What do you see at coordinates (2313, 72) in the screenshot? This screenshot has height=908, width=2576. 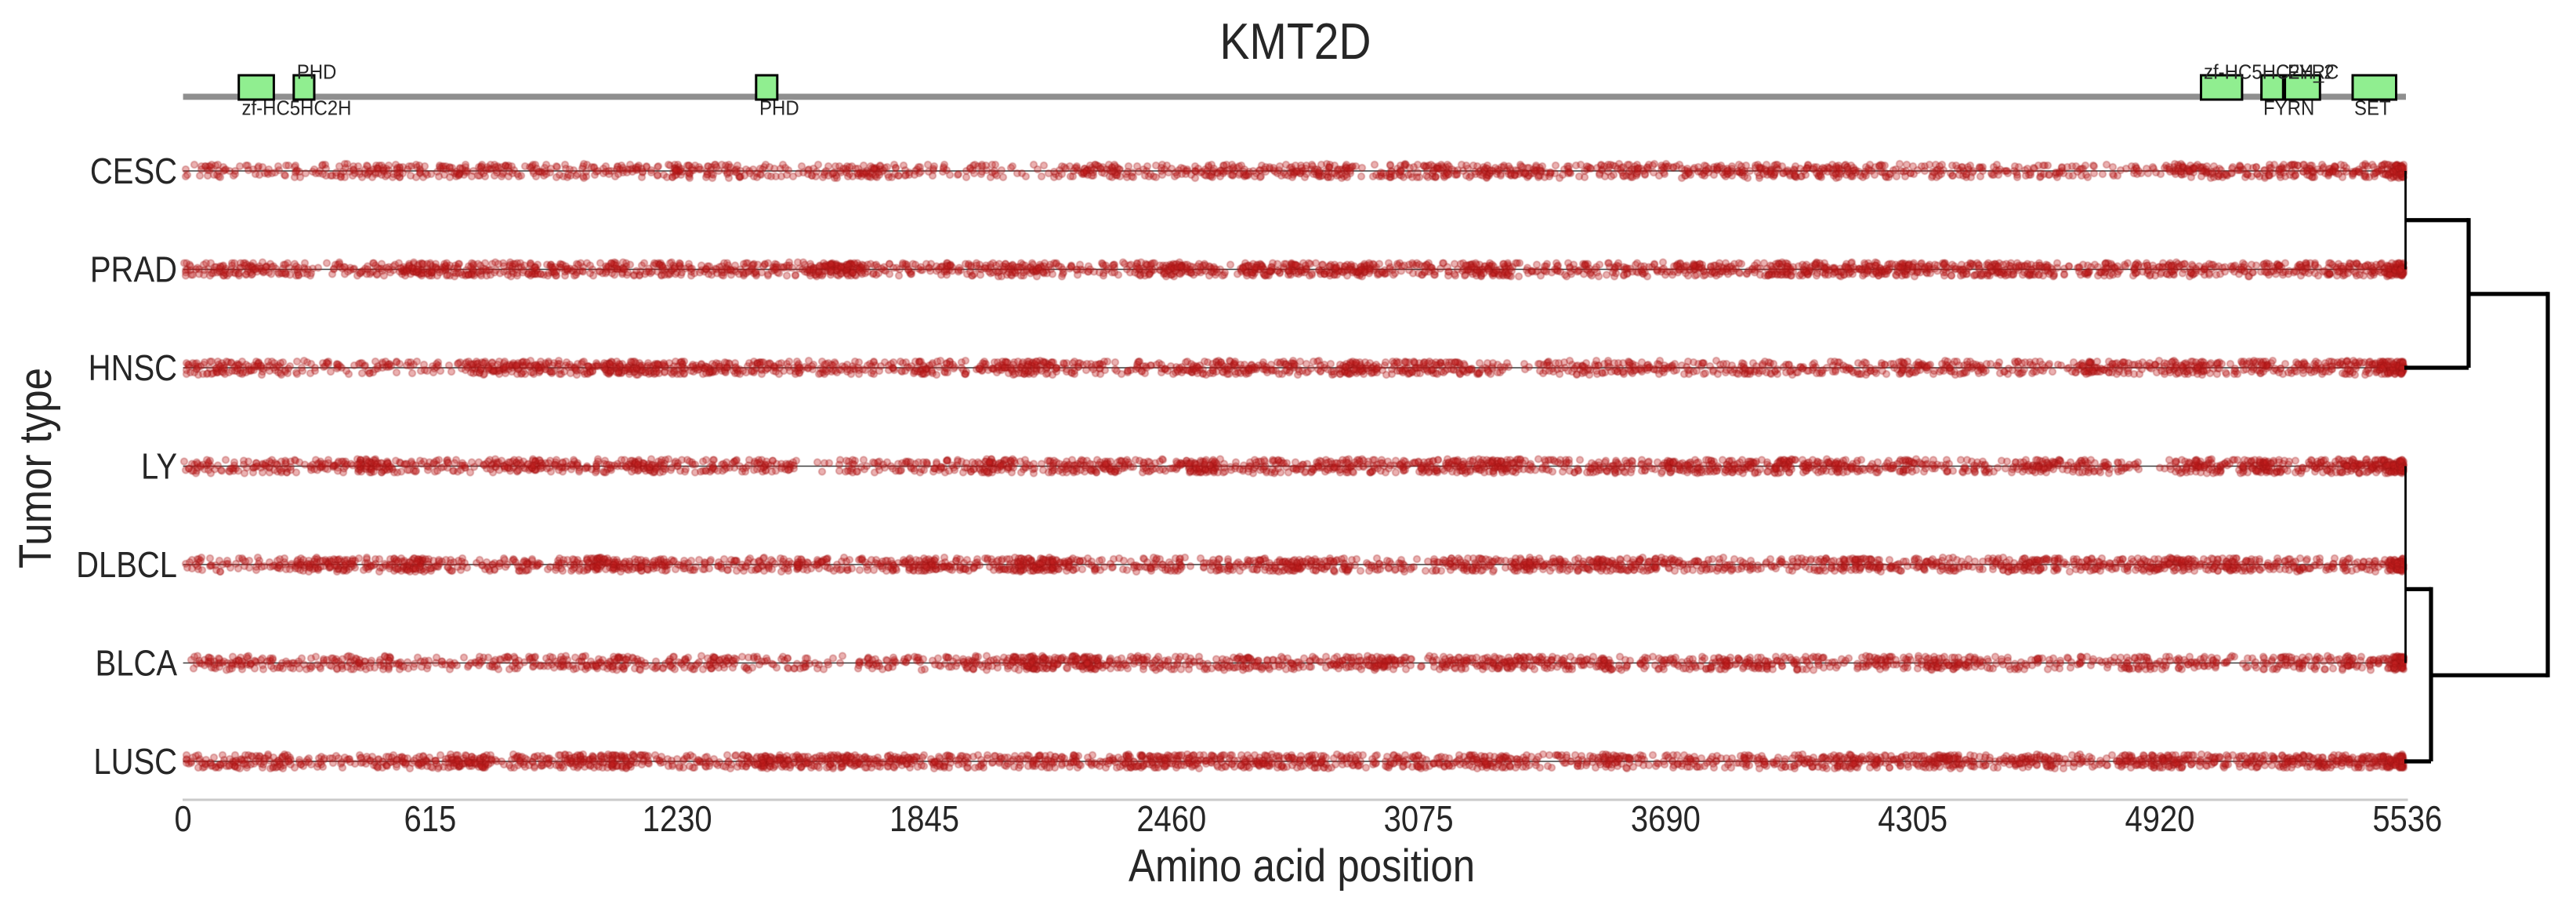 I see `svg-text: FYRC` at bounding box center [2313, 72].